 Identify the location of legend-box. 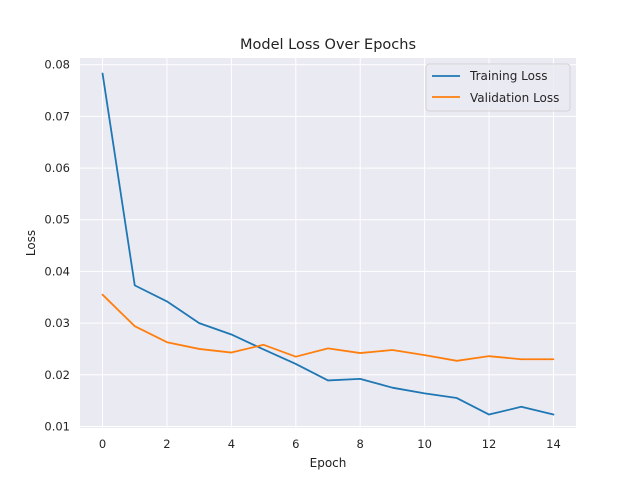
(498, 87).